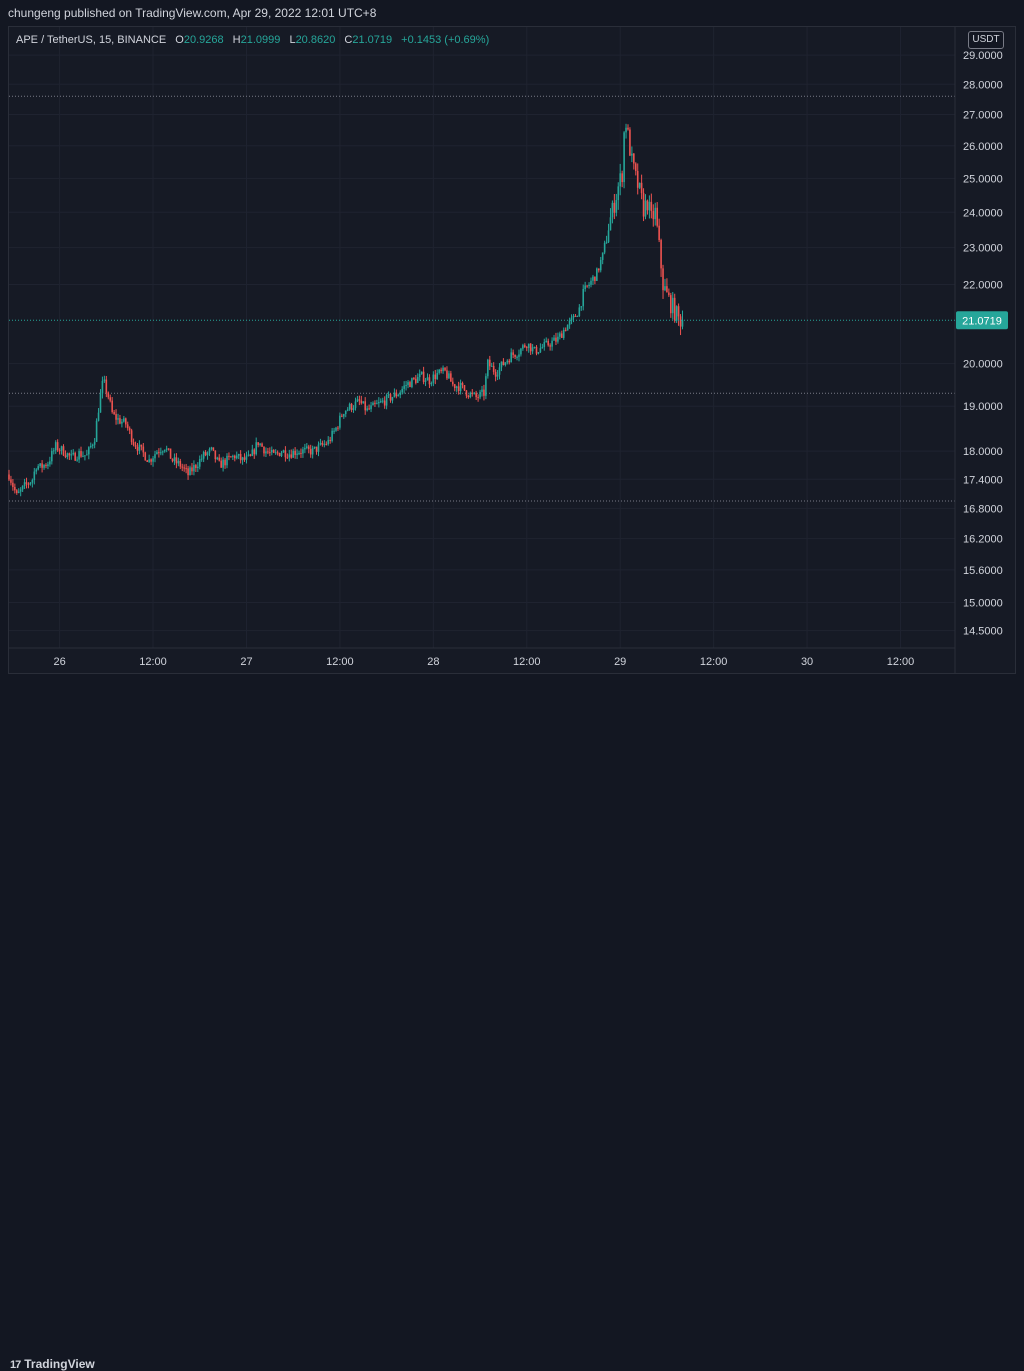  Describe the element at coordinates (236, 40) in the screenshot. I see `high-label: H` at that location.